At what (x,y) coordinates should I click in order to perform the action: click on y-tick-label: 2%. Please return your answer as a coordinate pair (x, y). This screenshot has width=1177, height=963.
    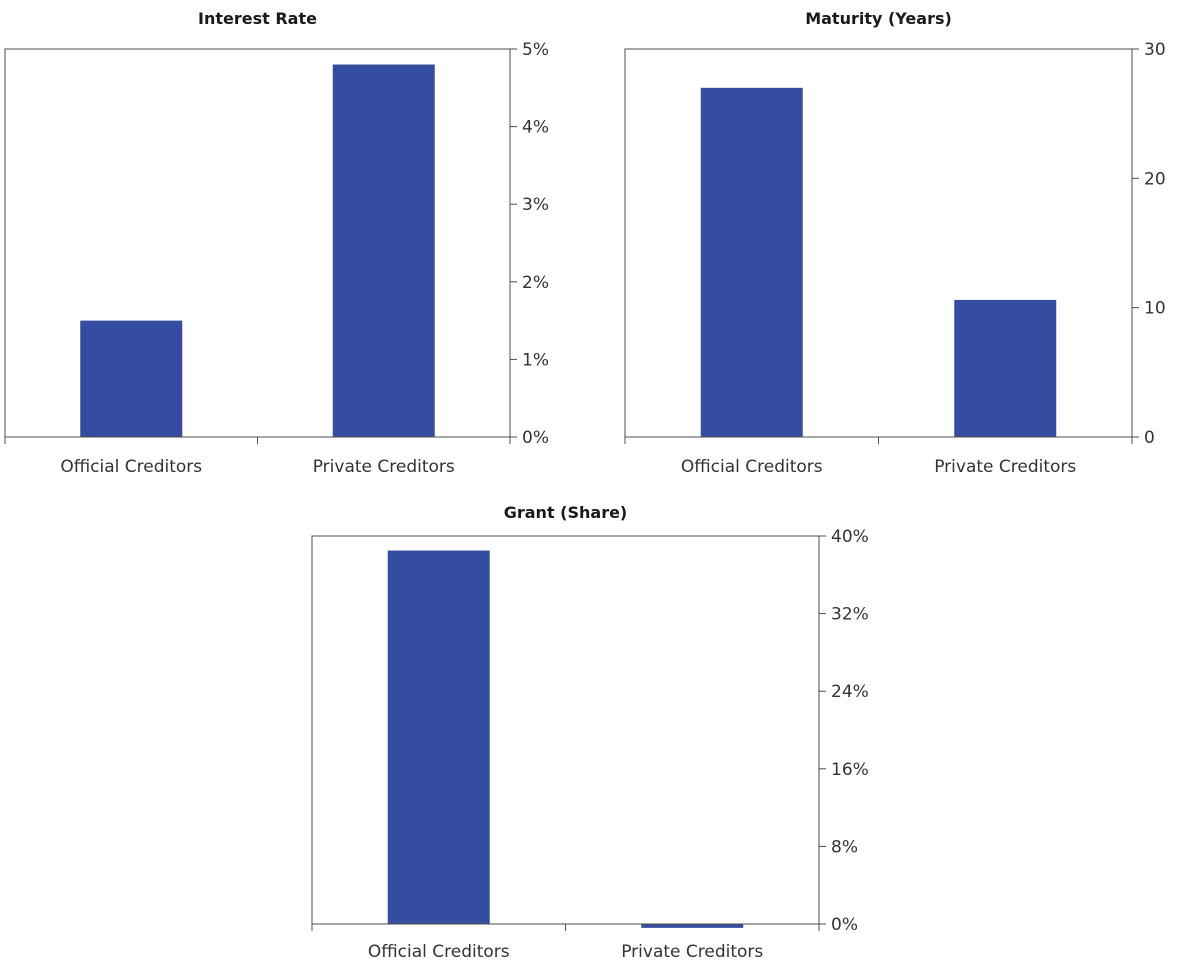
    Looking at the image, I should click on (535, 283).